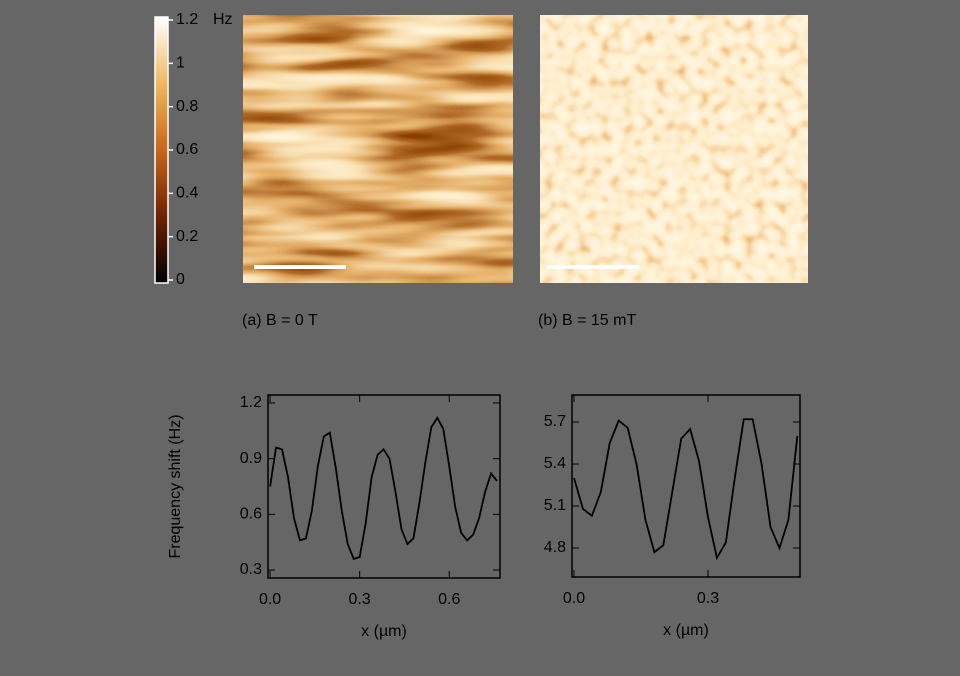 This screenshot has width=960, height=676. Describe the element at coordinates (555, 547) in the screenshot. I see `y-tick-label: 4.8` at that location.